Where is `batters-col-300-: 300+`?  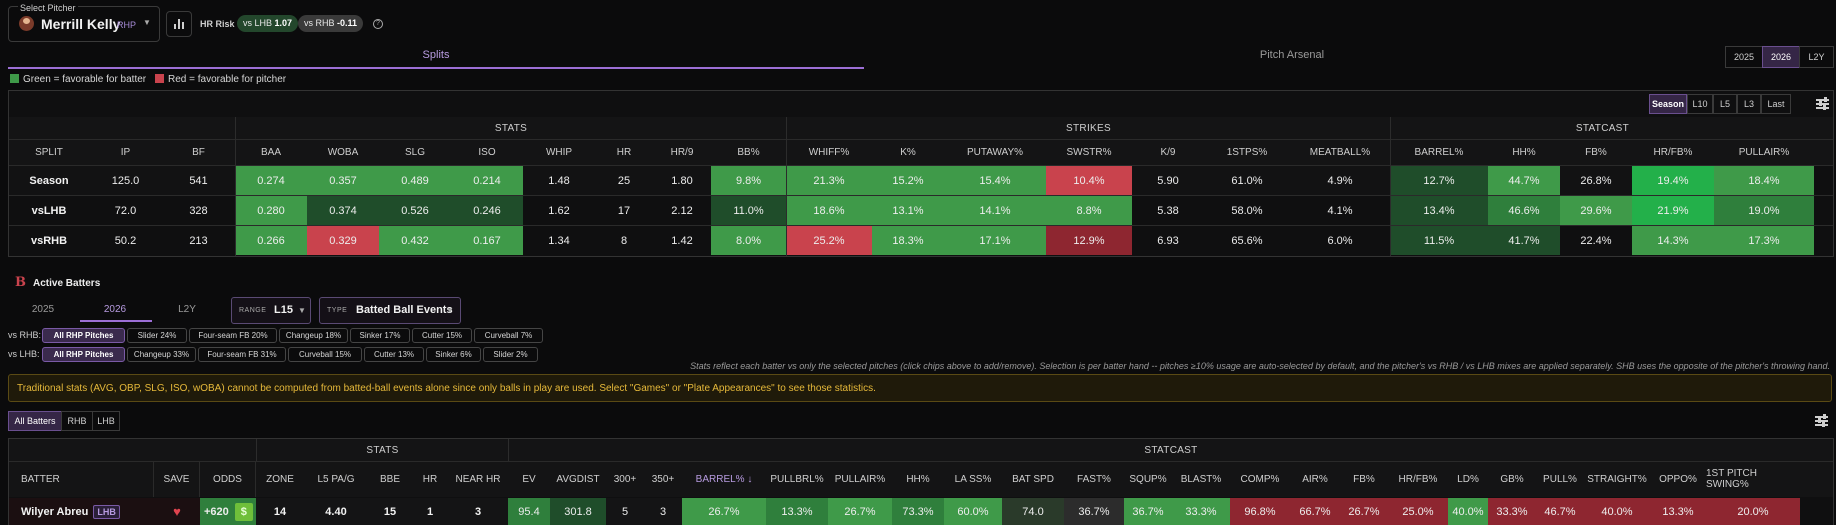
batters-col-300-: 300+ is located at coordinates (625, 479).